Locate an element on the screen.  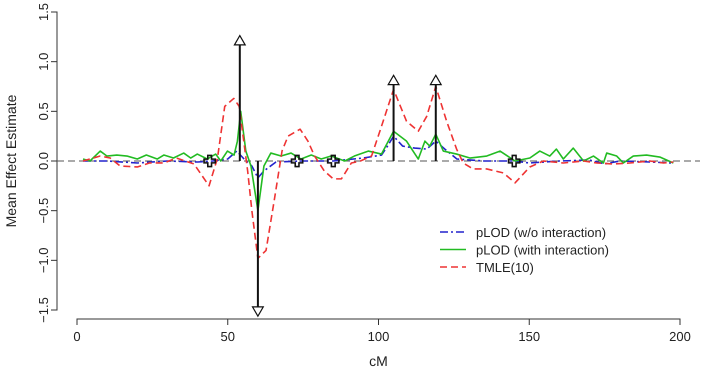
legend-label: pLOD (w/o interaction) is located at coordinates (541, 232).